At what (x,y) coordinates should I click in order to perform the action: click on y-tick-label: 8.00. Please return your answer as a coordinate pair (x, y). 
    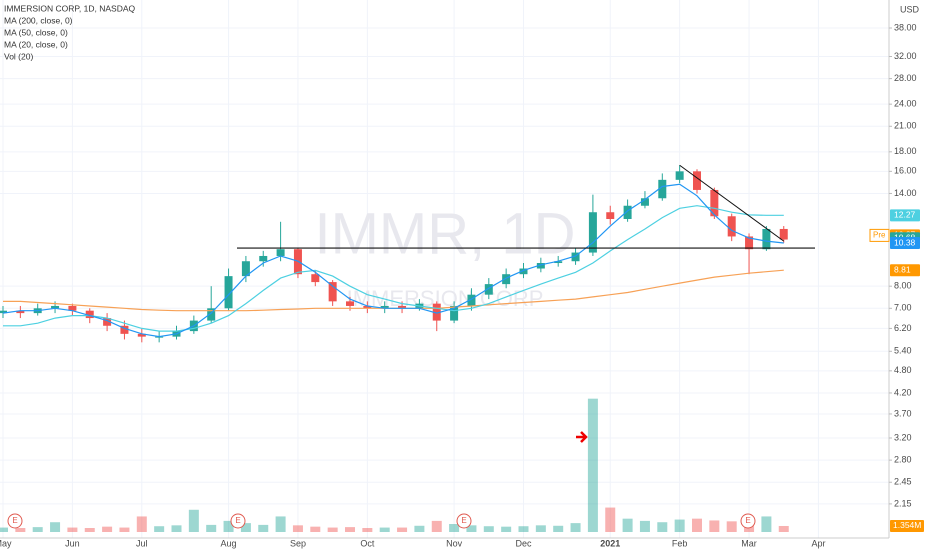
    Looking at the image, I should click on (903, 286).